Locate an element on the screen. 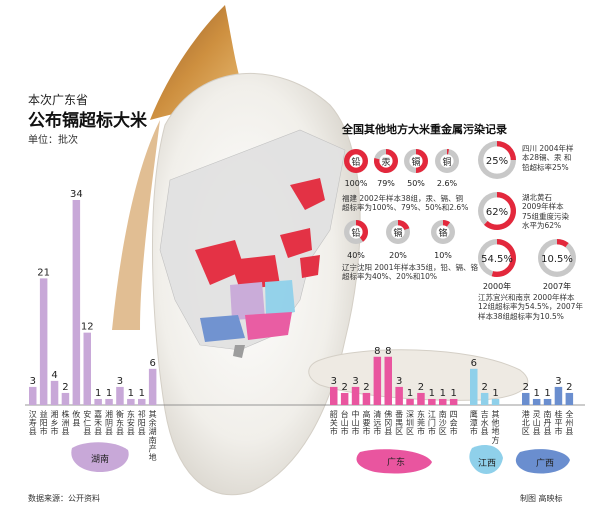  bar-南沙区 is located at coordinates (443, 401).